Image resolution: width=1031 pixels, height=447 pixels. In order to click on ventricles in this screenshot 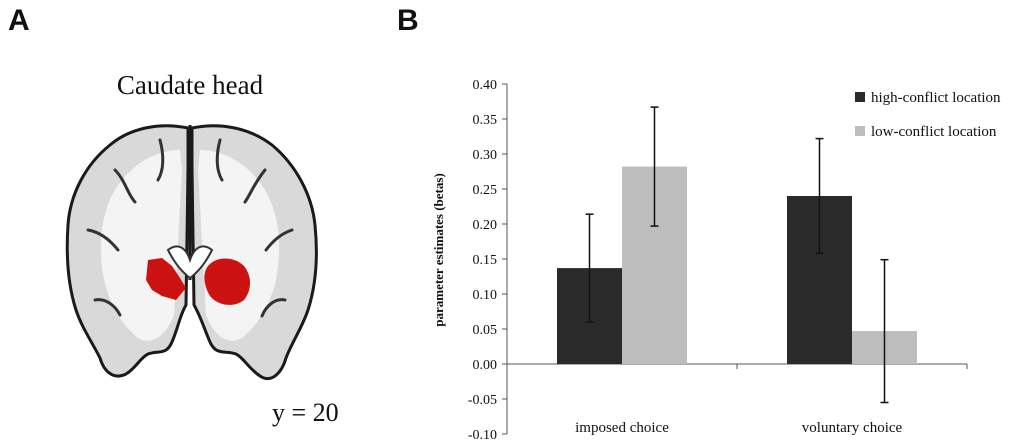, I will do `click(190, 262)`.